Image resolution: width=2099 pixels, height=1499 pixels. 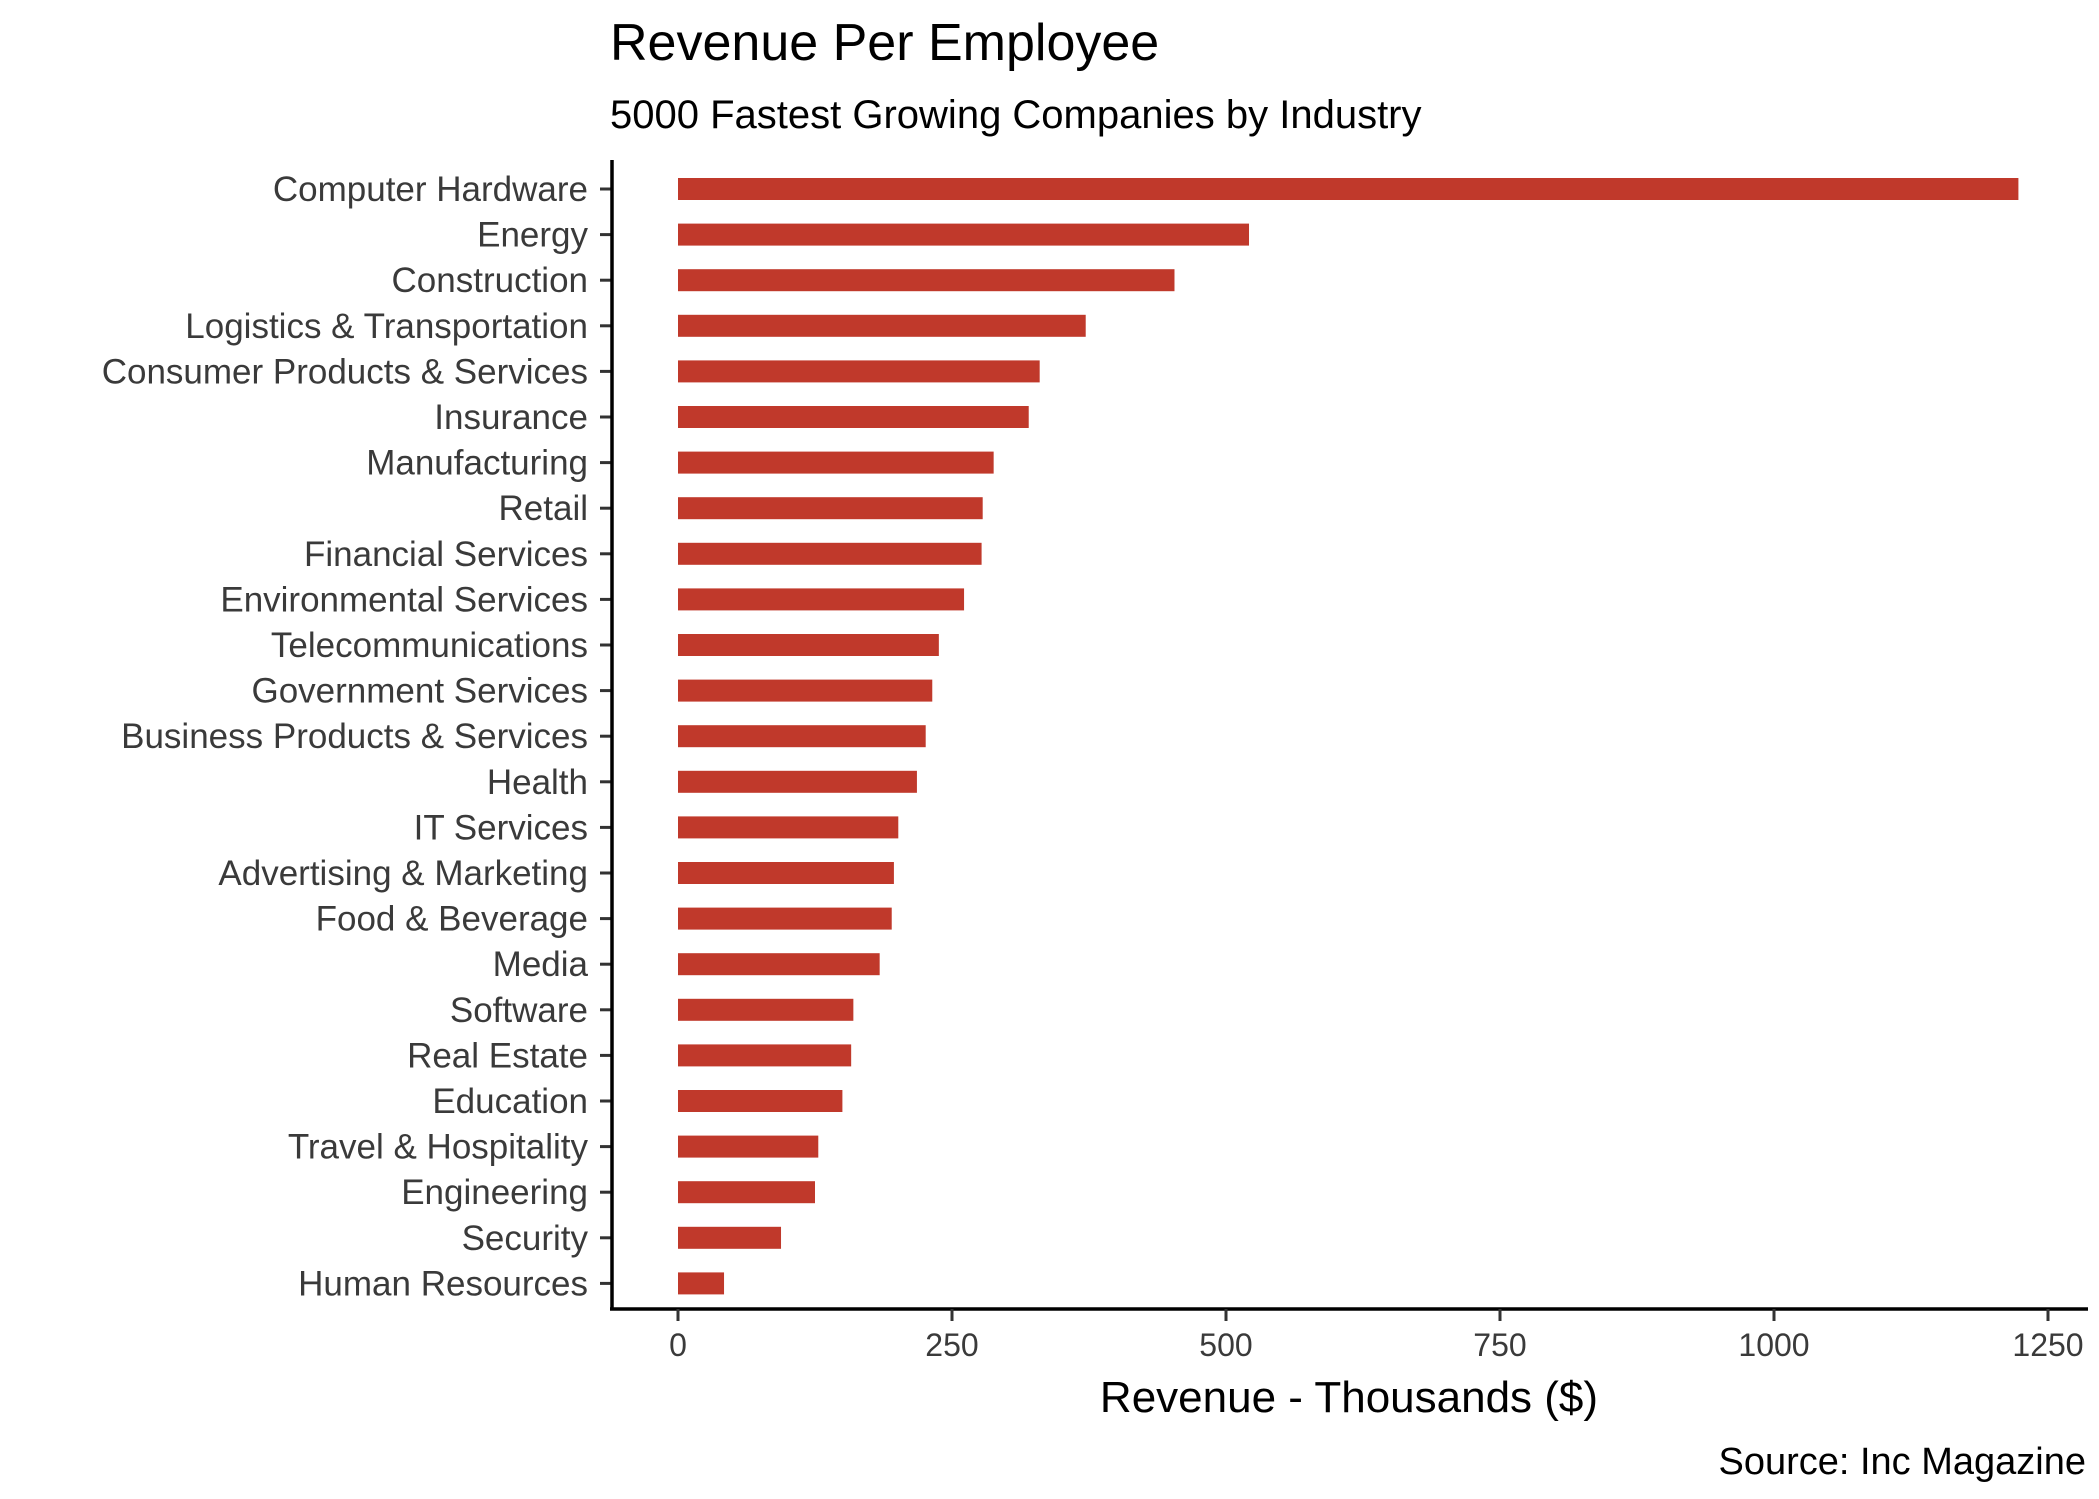 What do you see at coordinates (830, 553) in the screenshot?
I see `bar-financial-services` at bounding box center [830, 553].